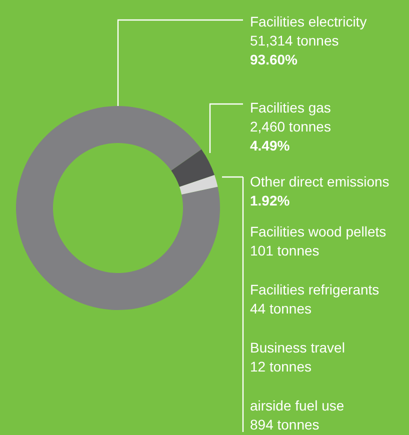 The image size is (409, 435). Describe the element at coordinates (308, 22) in the screenshot. I see `slice-label: Facilities electricity` at that location.